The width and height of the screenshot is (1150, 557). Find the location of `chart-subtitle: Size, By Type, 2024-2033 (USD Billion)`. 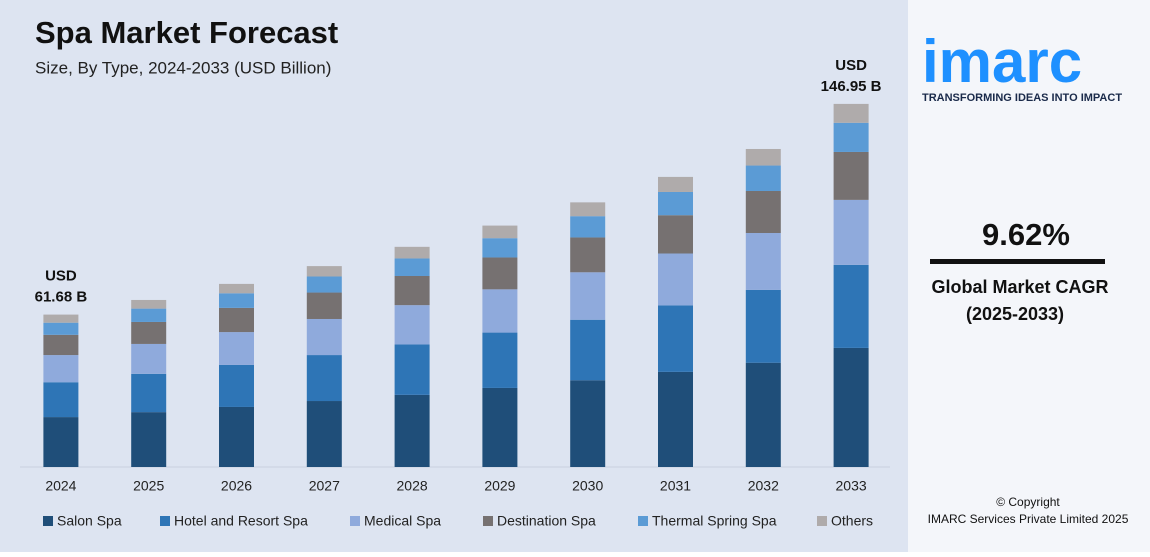

chart-subtitle: Size, By Type, 2024-2033 (USD Billion) is located at coordinates (183, 67).